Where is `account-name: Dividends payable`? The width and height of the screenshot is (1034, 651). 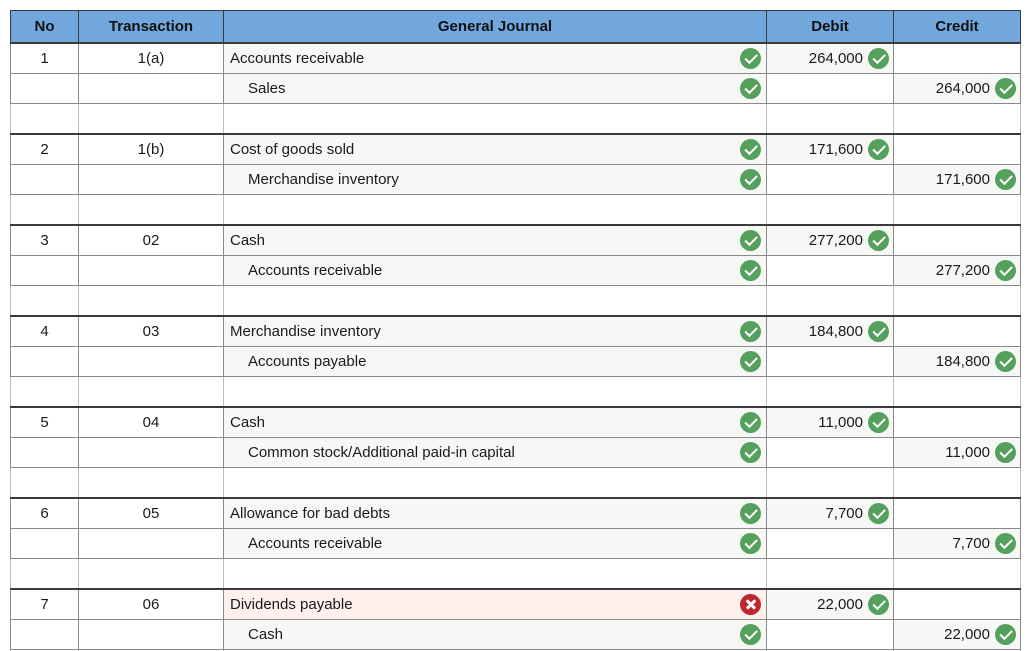
account-name: Dividends payable is located at coordinates (291, 604).